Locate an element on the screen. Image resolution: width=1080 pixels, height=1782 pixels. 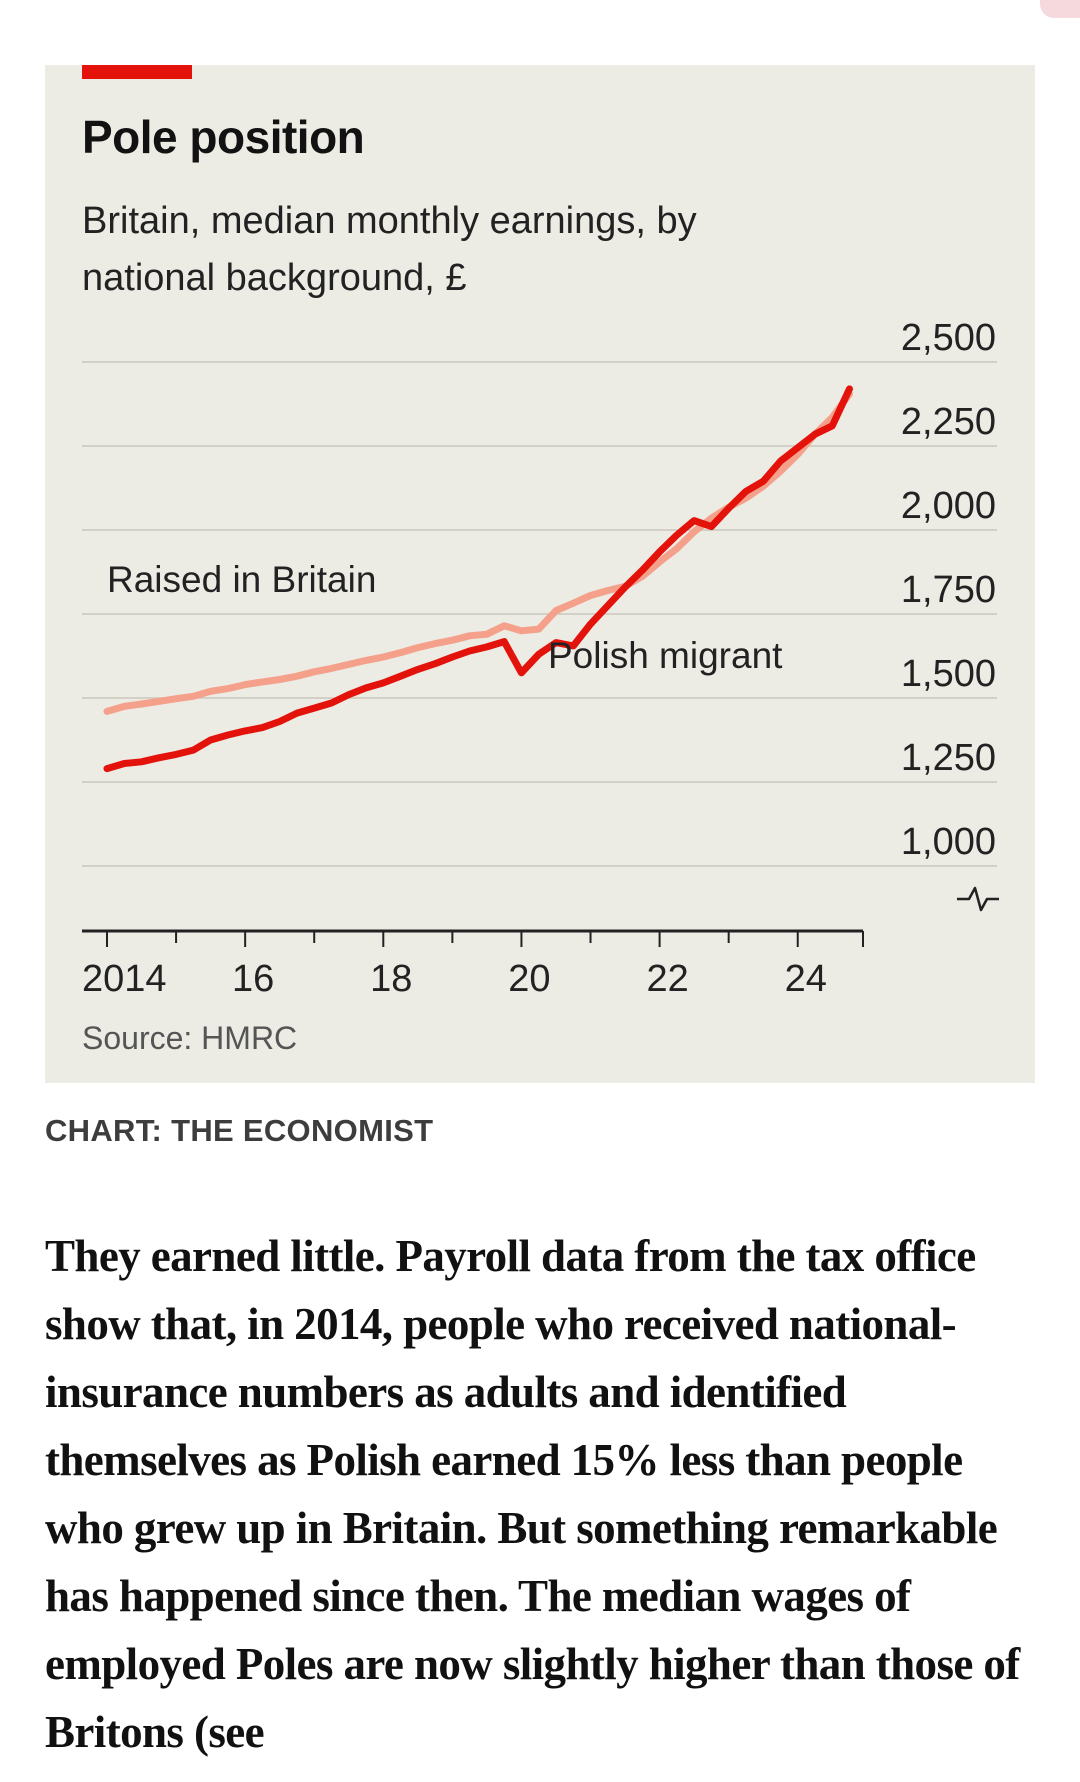
y-tick-label-2250: 2,250 is located at coordinates (948, 422).